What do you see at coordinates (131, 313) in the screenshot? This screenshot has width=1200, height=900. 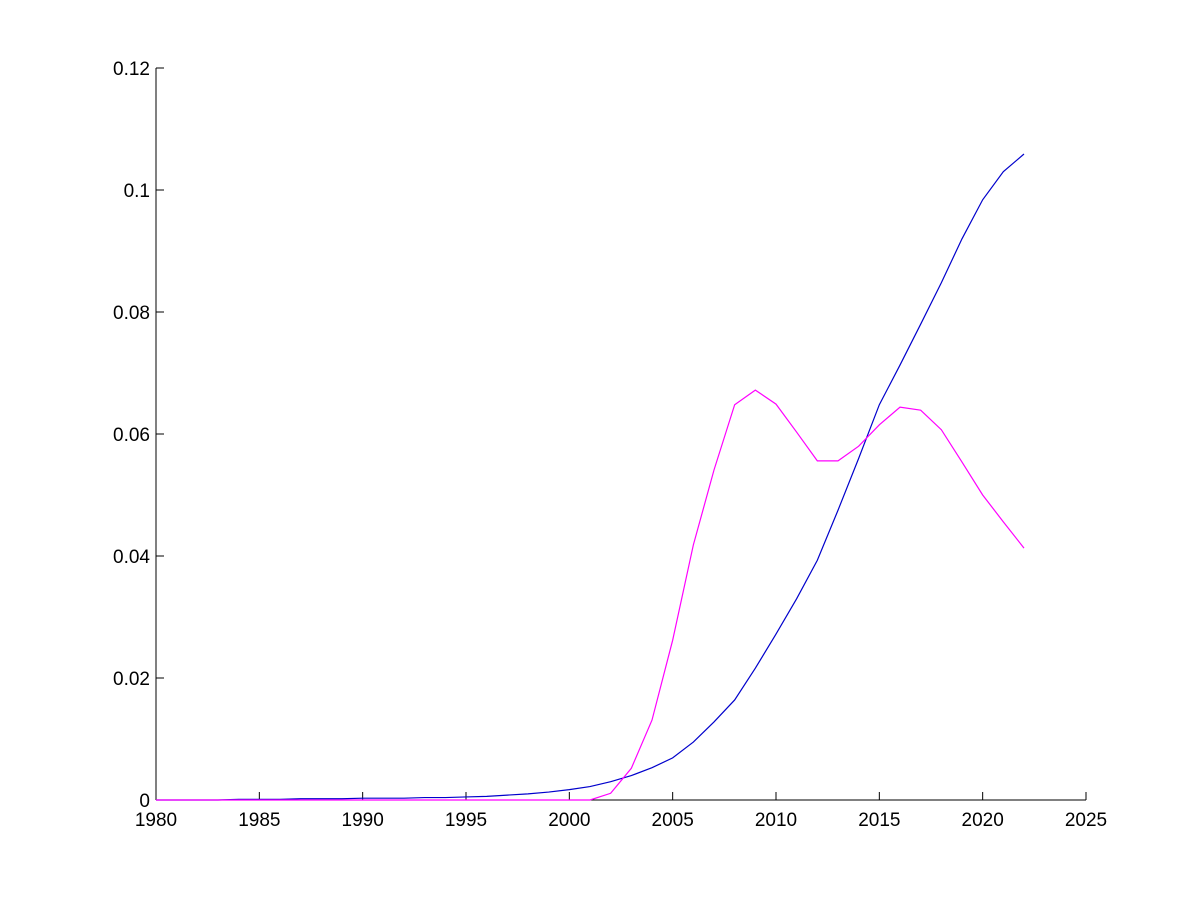 I see `y-tick-label: 0.08` at bounding box center [131, 313].